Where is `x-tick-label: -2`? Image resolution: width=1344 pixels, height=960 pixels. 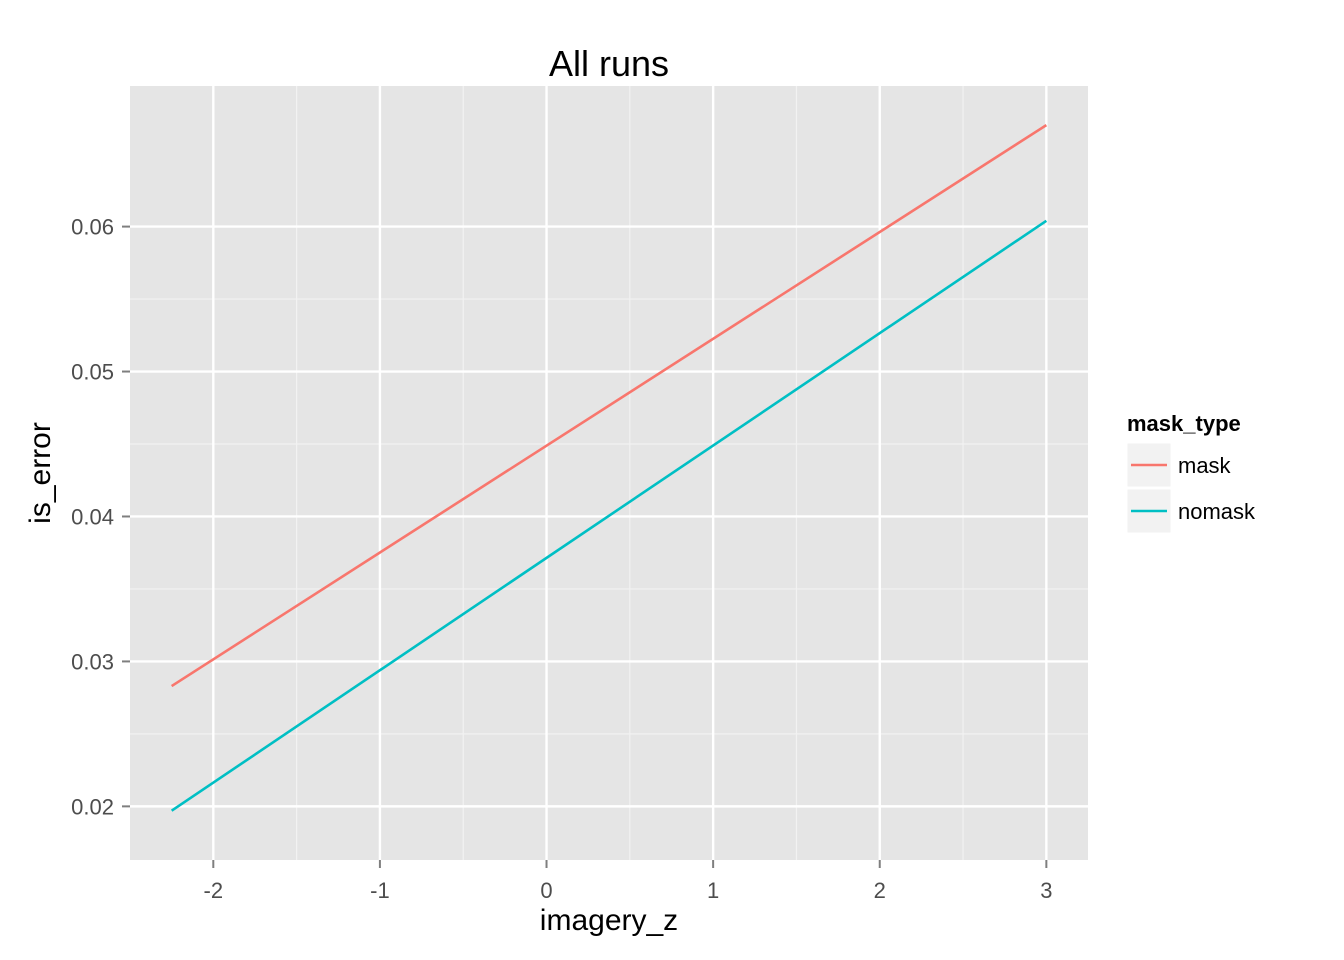
x-tick-label: -2 is located at coordinates (214, 890).